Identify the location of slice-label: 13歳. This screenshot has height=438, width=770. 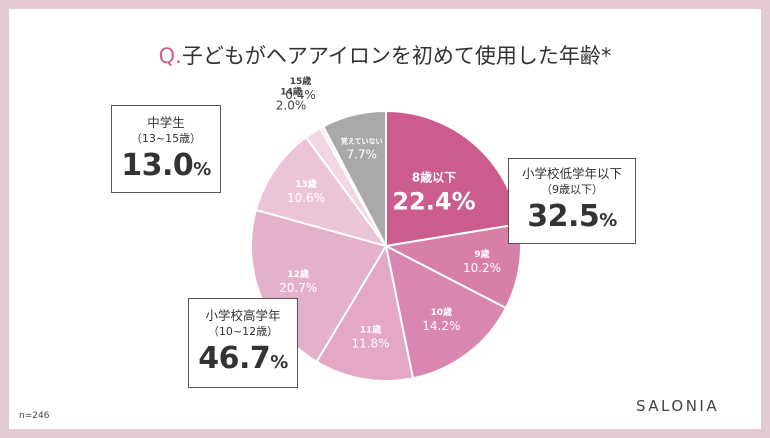
(306, 184).